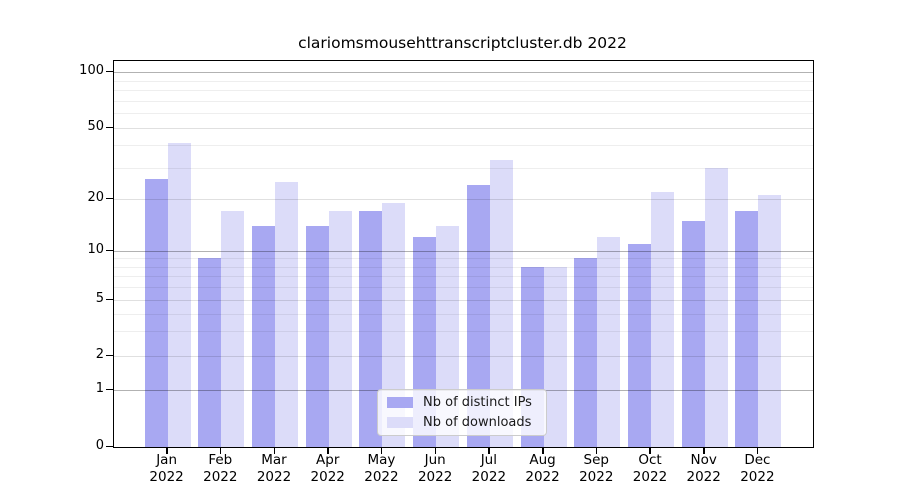 The height and width of the screenshot is (500, 900). What do you see at coordinates (650, 468) in the screenshot?
I see `x-tick-label-oct: Oct 2022` at bounding box center [650, 468].